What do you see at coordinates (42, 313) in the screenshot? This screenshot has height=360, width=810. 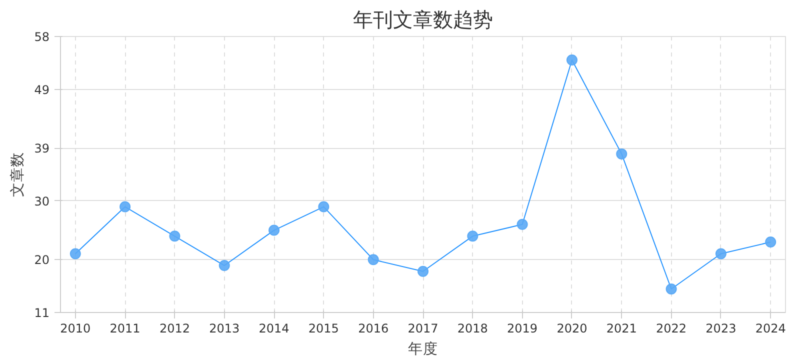 I see `y-tick-label: 11` at bounding box center [42, 313].